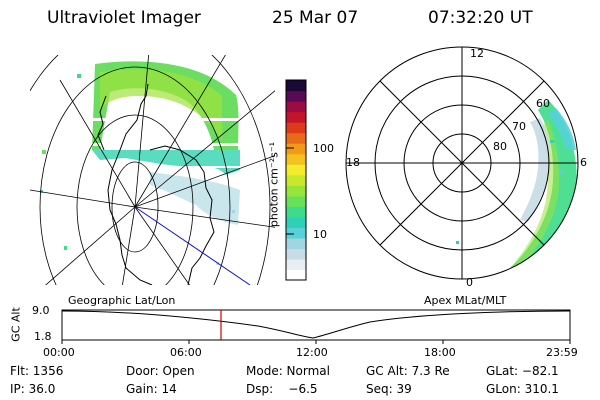 The height and width of the screenshot is (400, 600). Describe the element at coordinates (562, 352) in the screenshot. I see `timeline-xtick-2359: 23:59` at that location.